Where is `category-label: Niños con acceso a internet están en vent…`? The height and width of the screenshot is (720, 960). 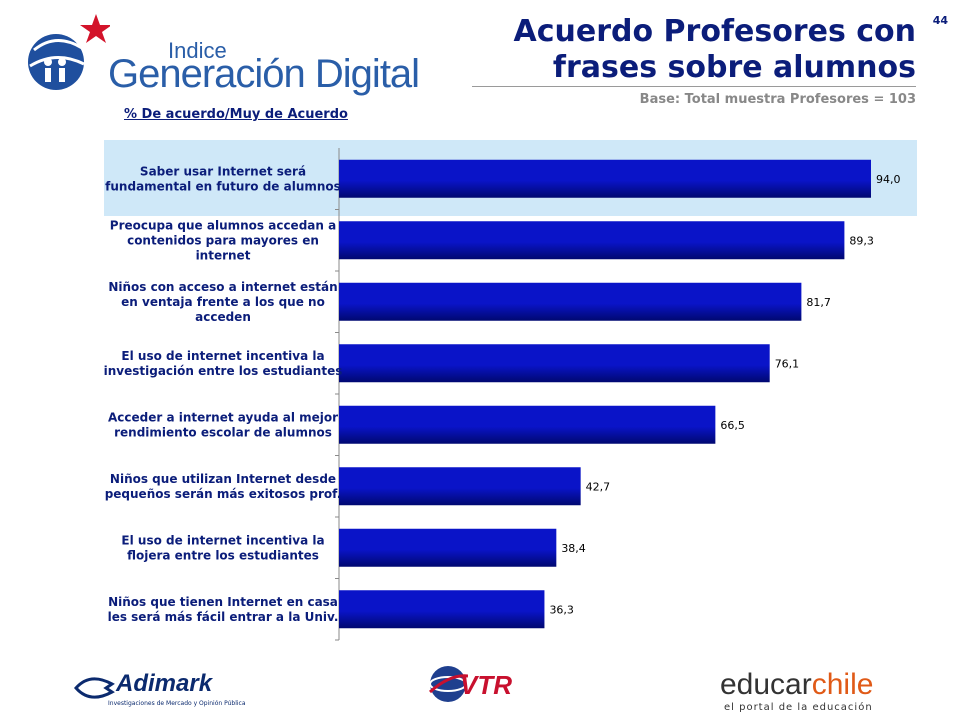
category-label: Niños con acceso a internet están en vent… is located at coordinates (222, 302).